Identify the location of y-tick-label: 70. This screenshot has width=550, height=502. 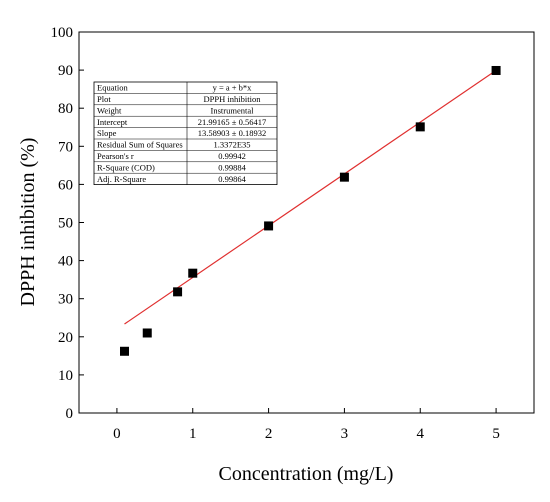
(65, 147).